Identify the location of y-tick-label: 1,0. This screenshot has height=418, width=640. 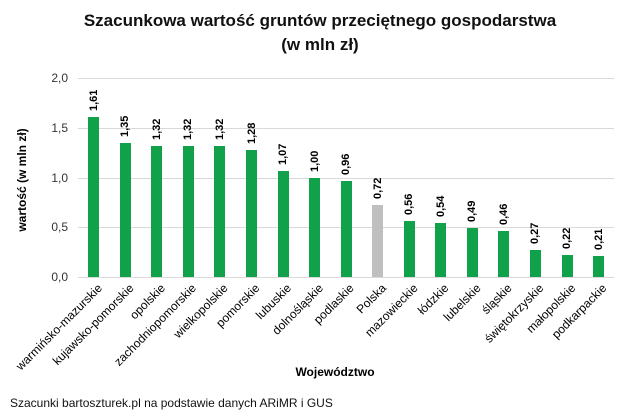
(59, 177).